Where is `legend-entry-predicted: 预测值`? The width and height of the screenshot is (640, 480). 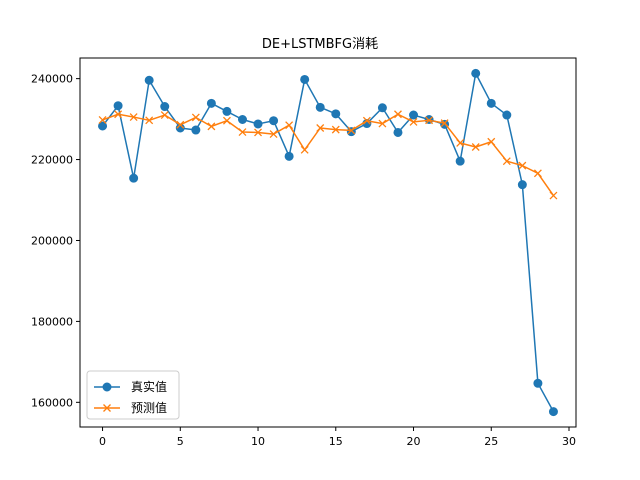
legend-entry-predicted: 预测值 is located at coordinates (130, 407).